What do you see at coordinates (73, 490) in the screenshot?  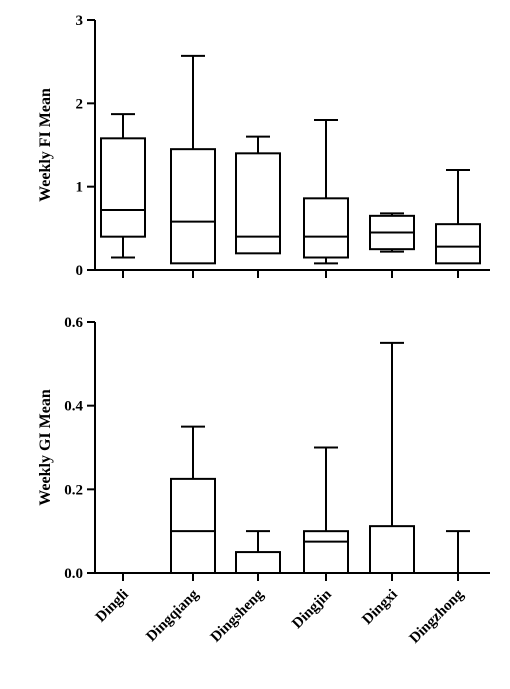 I see `panel2-y-tick-label: 0.2` at bounding box center [73, 490].